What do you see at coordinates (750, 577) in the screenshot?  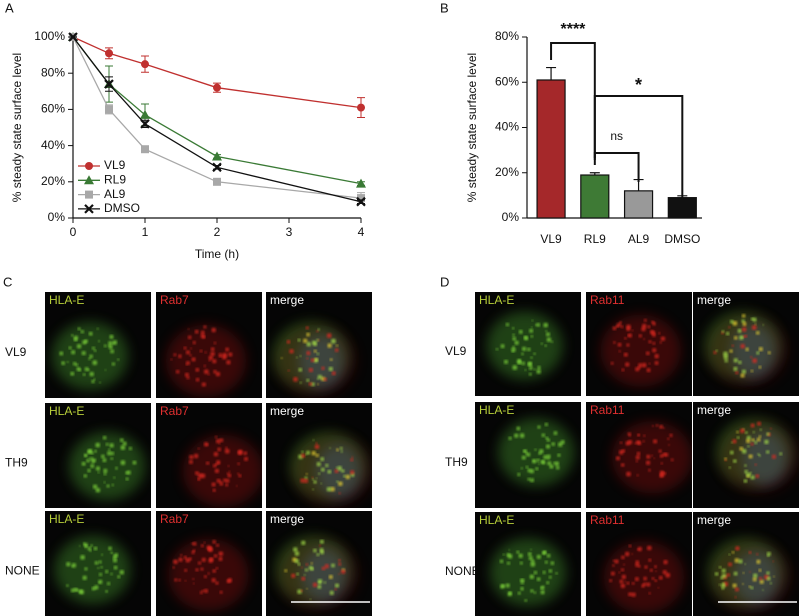 I see `cell-body` at bounding box center [750, 577].